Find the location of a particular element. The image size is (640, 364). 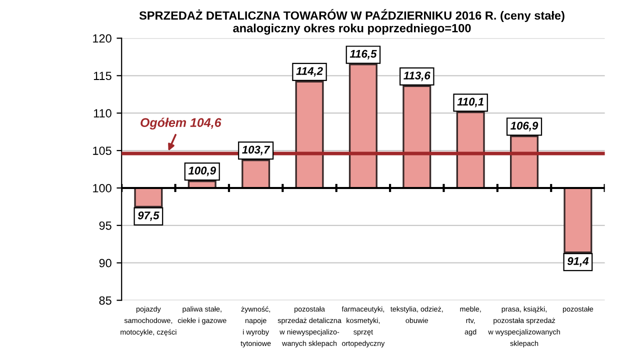

y-tick-label: 115 is located at coordinates (103, 76).